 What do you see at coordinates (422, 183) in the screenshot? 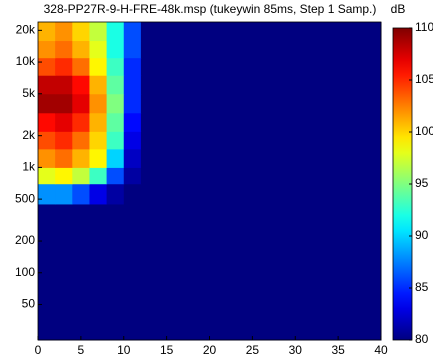
I see `colorbar-tick-label: 95` at bounding box center [422, 183].